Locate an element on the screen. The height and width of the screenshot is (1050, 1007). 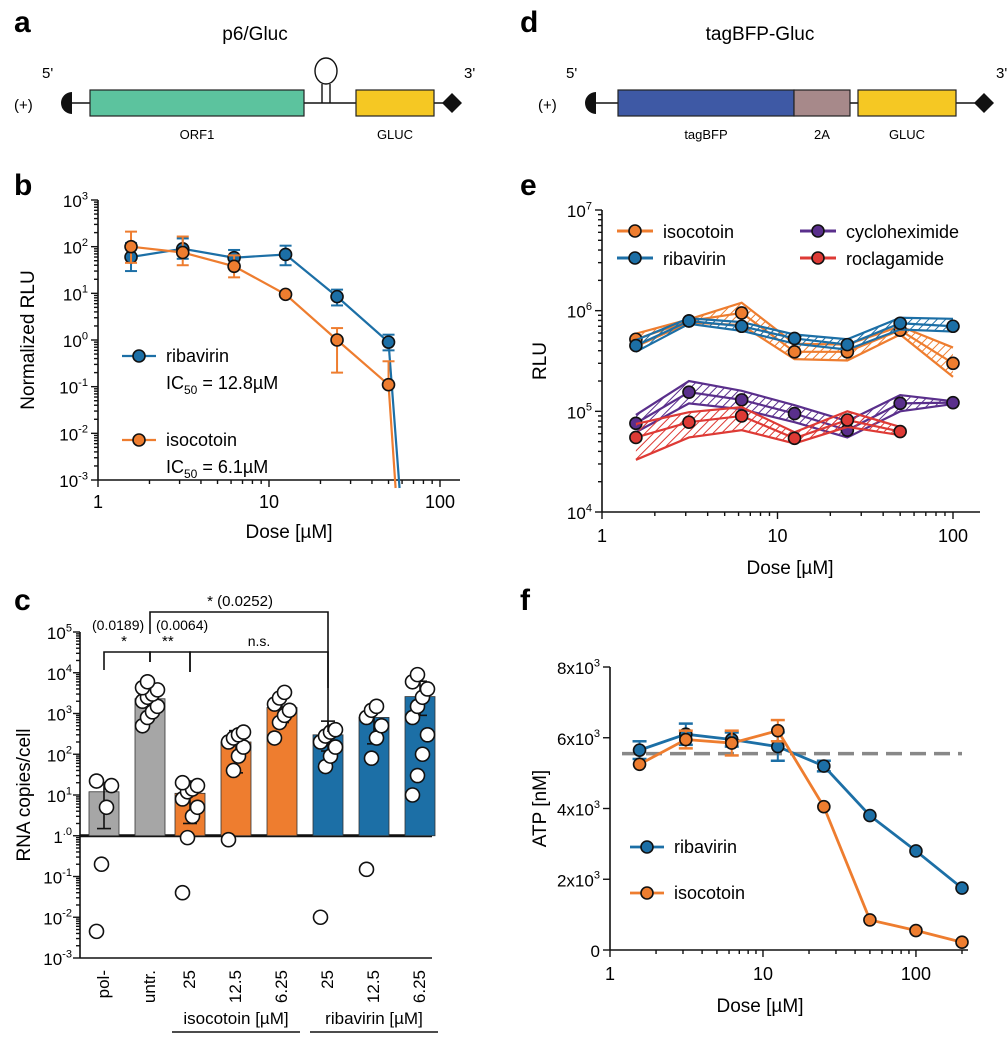
y-tick-label: 10³ is located at coordinates (75, 200).